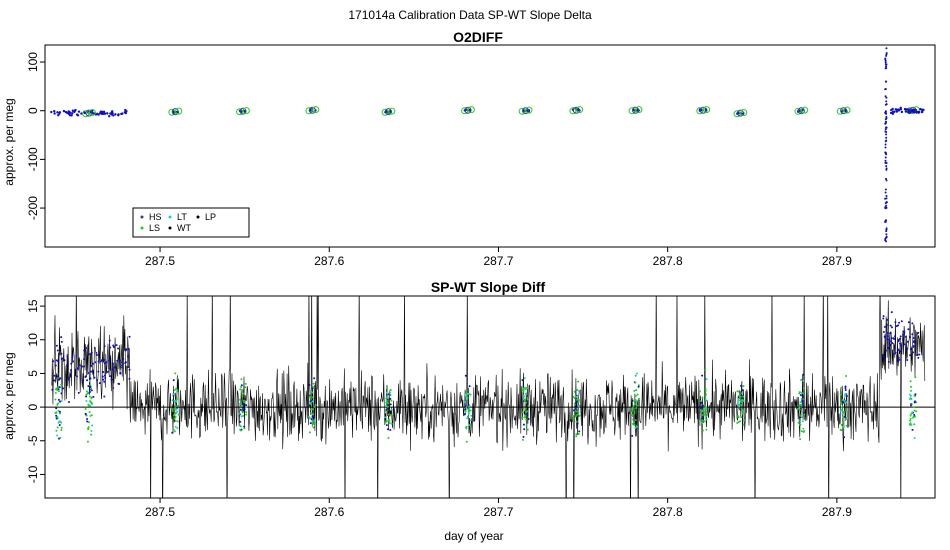  What do you see at coordinates (184, 228) in the screenshot?
I see `legend-label-wt: WT` at bounding box center [184, 228].